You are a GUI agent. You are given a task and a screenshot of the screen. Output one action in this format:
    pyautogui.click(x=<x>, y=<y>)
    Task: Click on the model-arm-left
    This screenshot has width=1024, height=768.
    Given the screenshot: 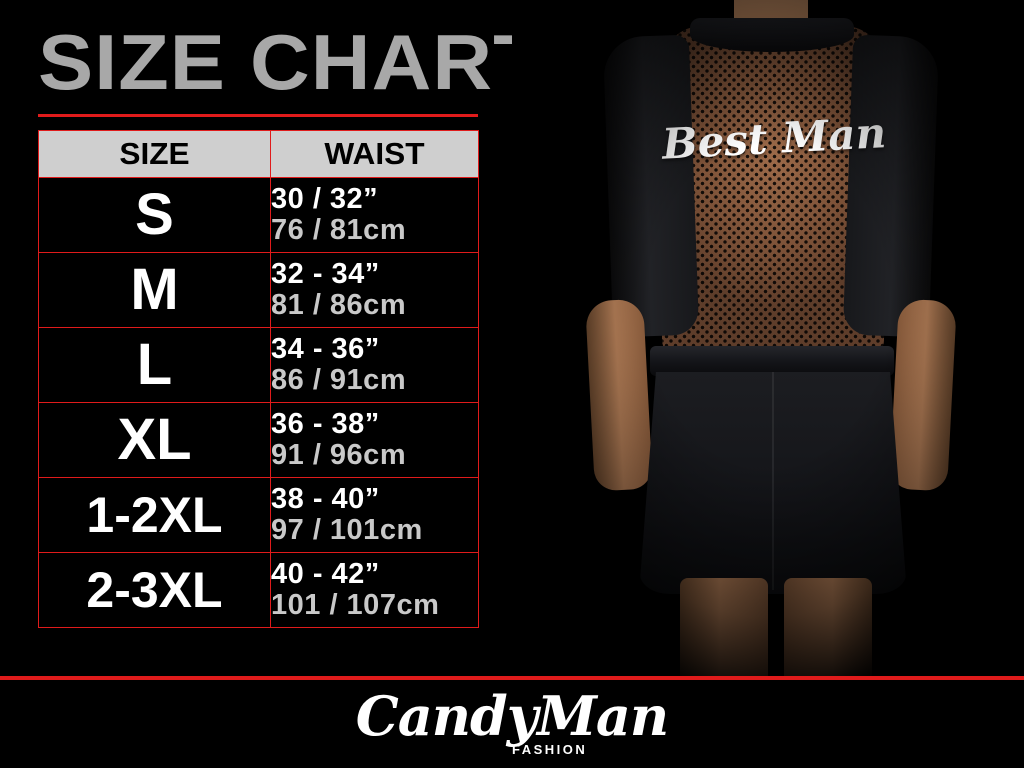 What is the action you would take?
    pyautogui.click(x=619, y=395)
    